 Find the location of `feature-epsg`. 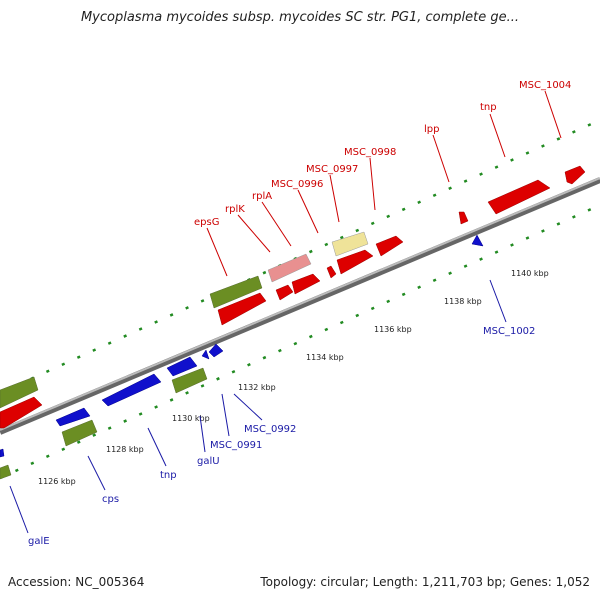

feature-epsg is located at coordinates (242, 309).